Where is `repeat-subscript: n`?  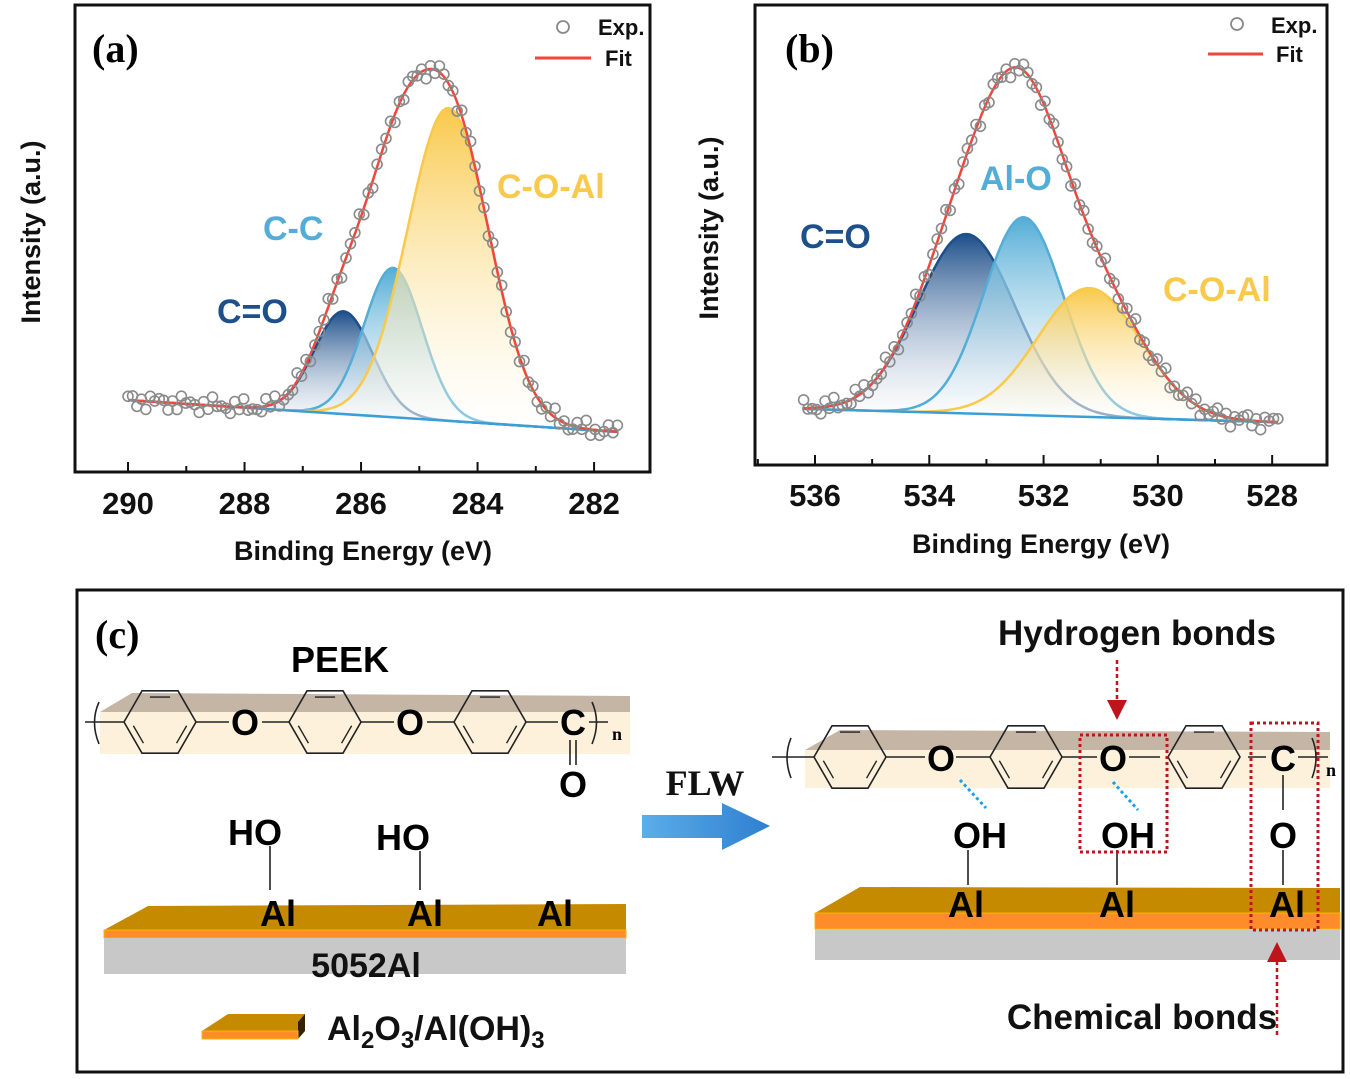
repeat-subscript: n is located at coordinates (617, 734).